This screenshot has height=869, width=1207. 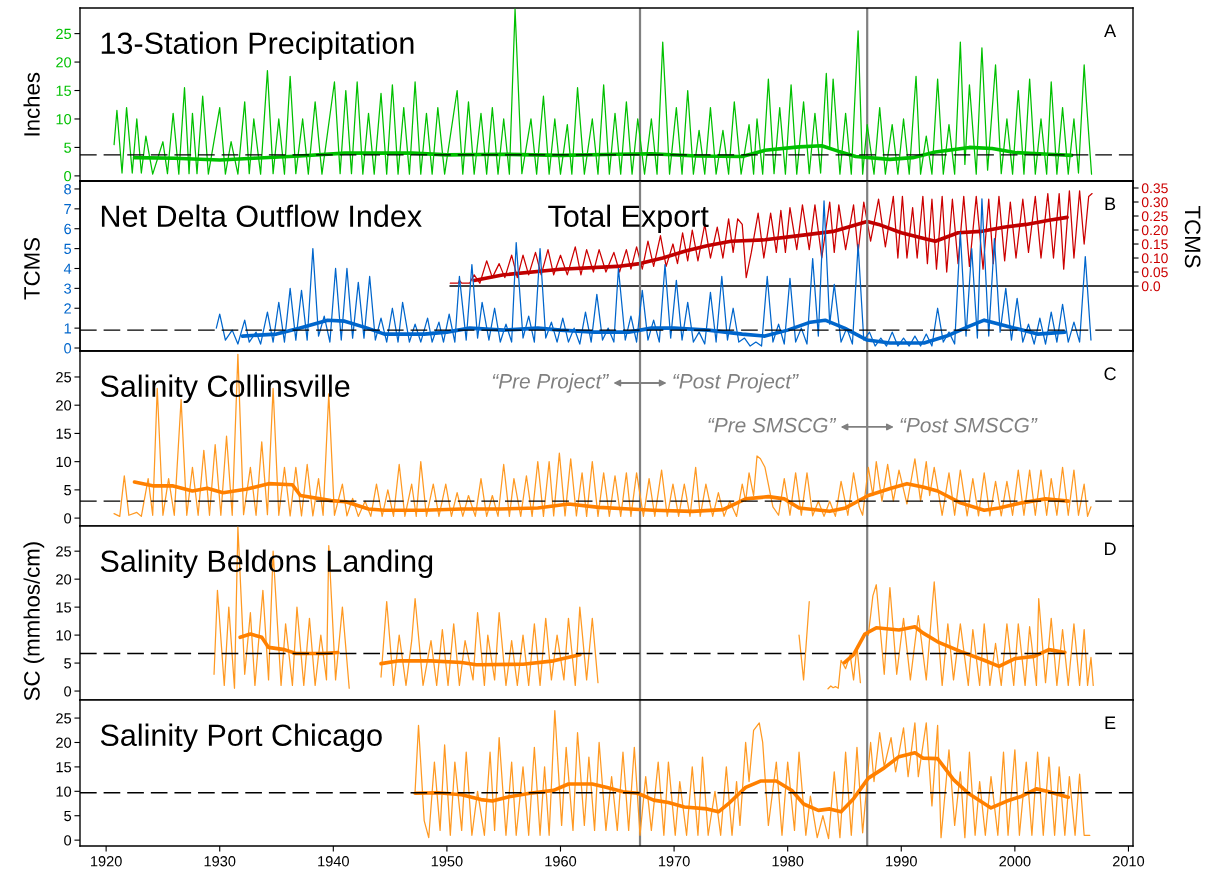 What do you see at coordinates (736, 383) in the screenshot?
I see `annotation: “Post Project”` at bounding box center [736, 383].